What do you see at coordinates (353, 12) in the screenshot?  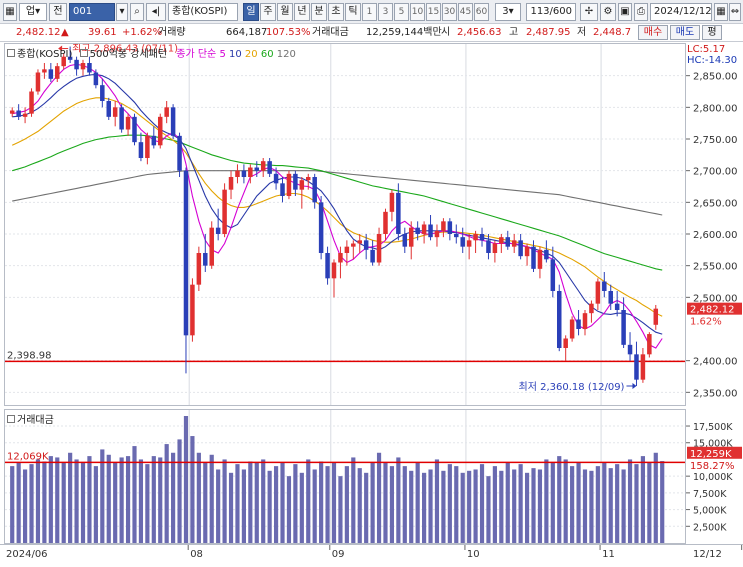 I see `period-tab: 틱` at bounding box center [353, 12].